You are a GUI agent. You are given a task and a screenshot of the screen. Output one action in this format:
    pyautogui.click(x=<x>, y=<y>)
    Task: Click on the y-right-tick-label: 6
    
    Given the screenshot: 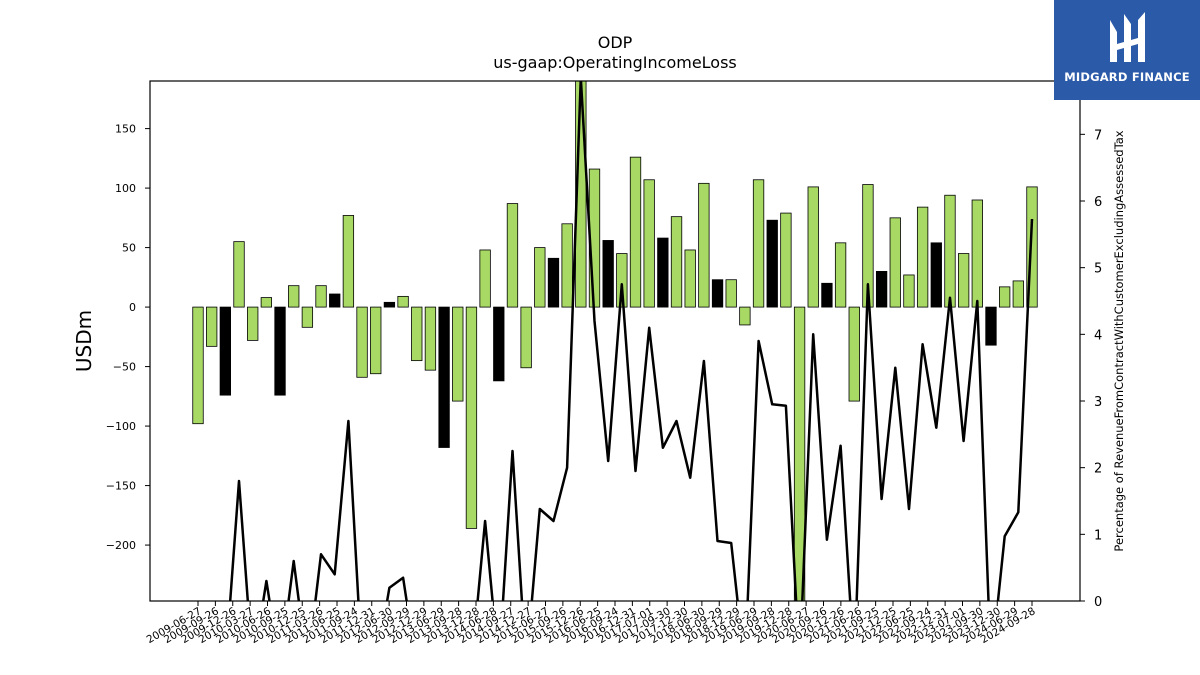 What is the action you would take?
    pyautogui.click(x=1098, y=202)
    